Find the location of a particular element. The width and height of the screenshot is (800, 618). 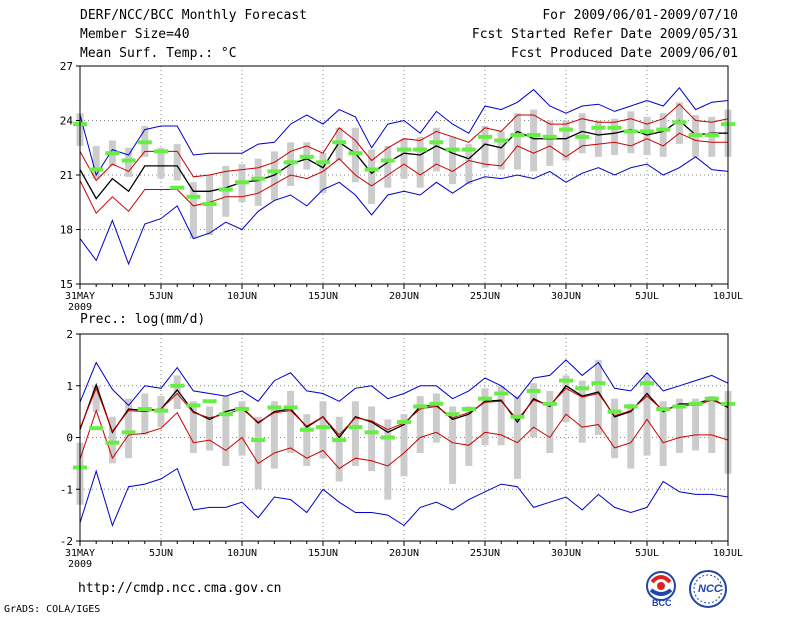

bcc-logo-text: BCC is located at coordinates (662, 603).